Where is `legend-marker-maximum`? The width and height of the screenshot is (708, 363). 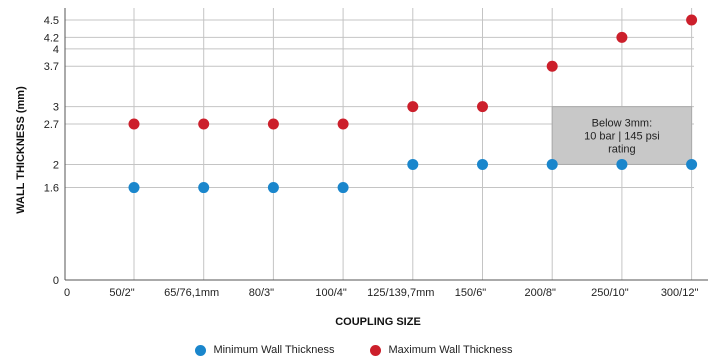 legend-marker-maximum is located at coordinates (376, 350).